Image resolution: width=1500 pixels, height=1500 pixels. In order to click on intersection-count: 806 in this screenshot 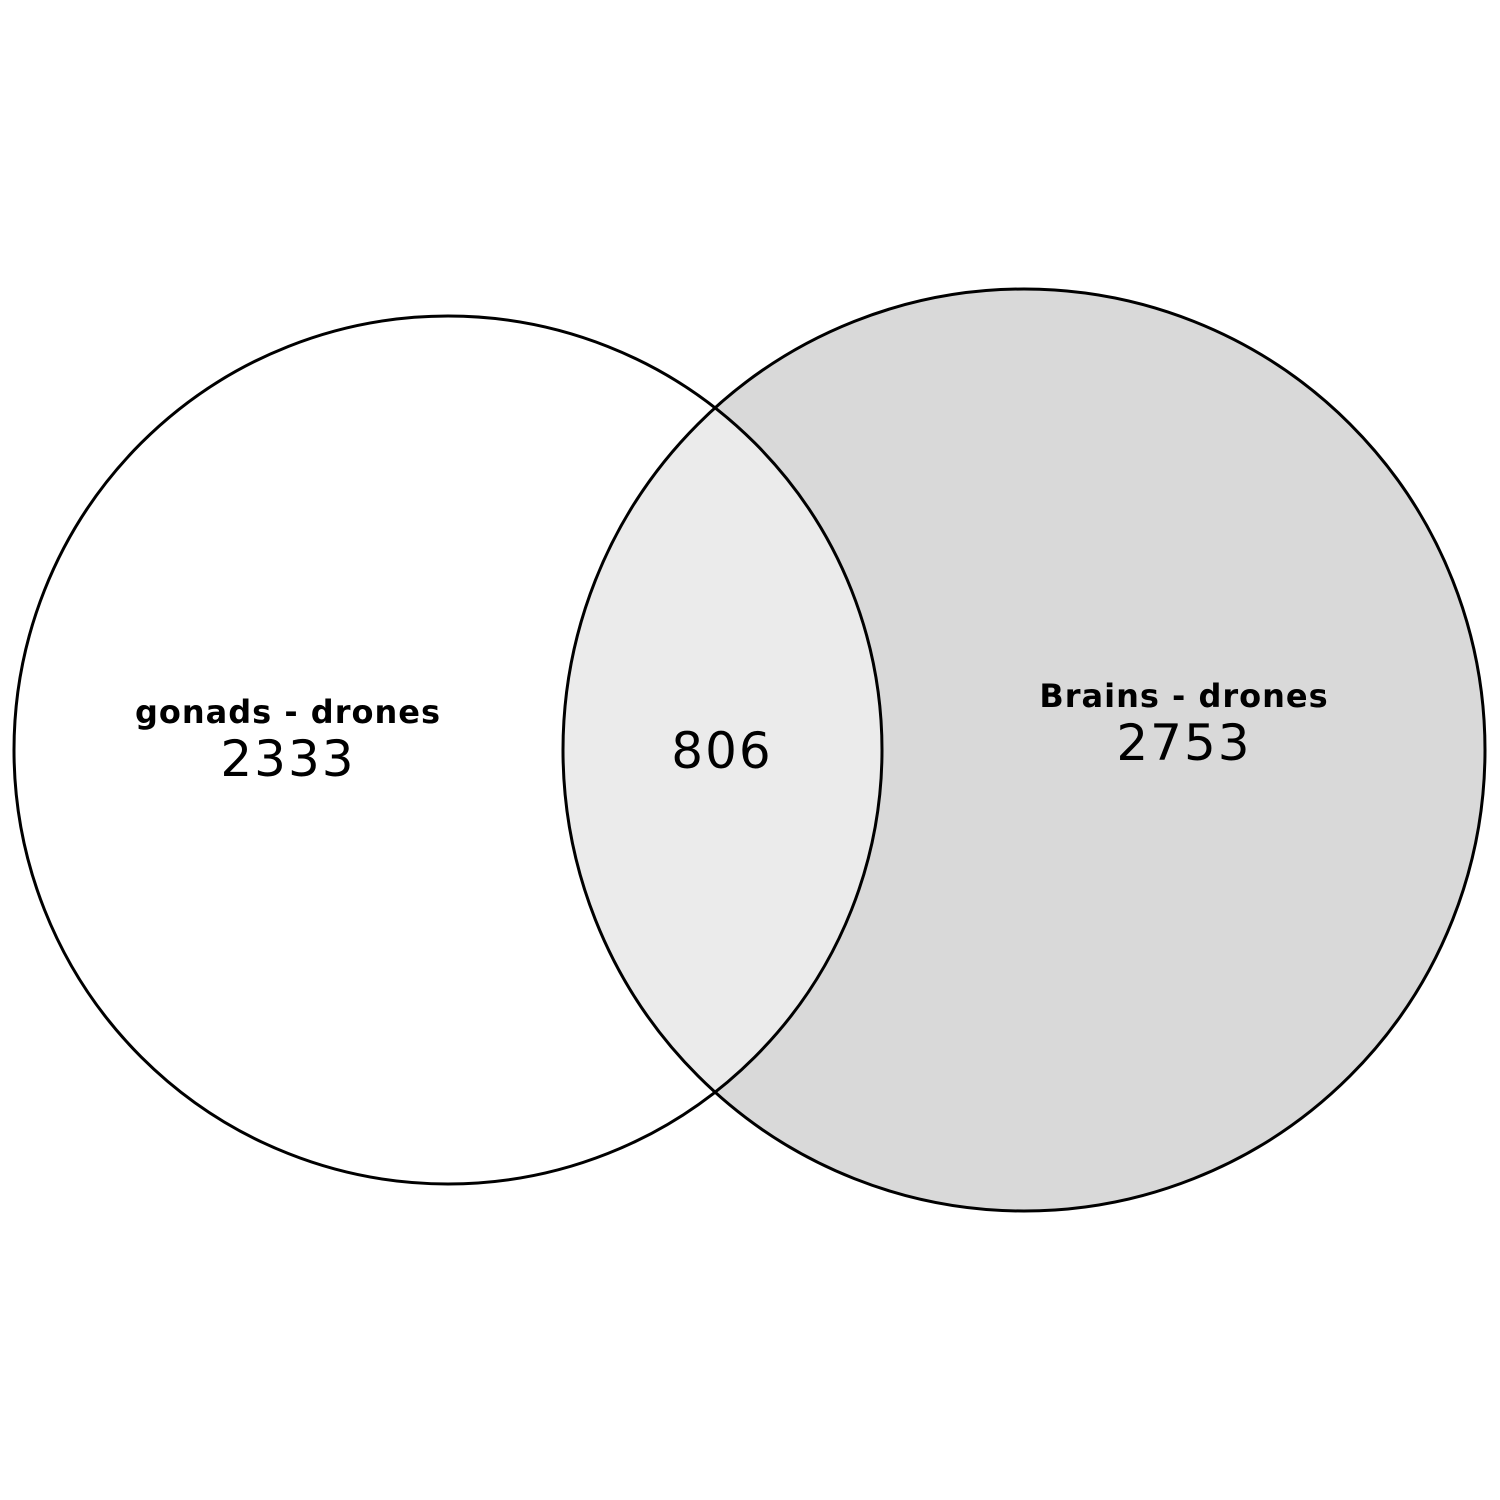, I will do `click(721, 751)`.